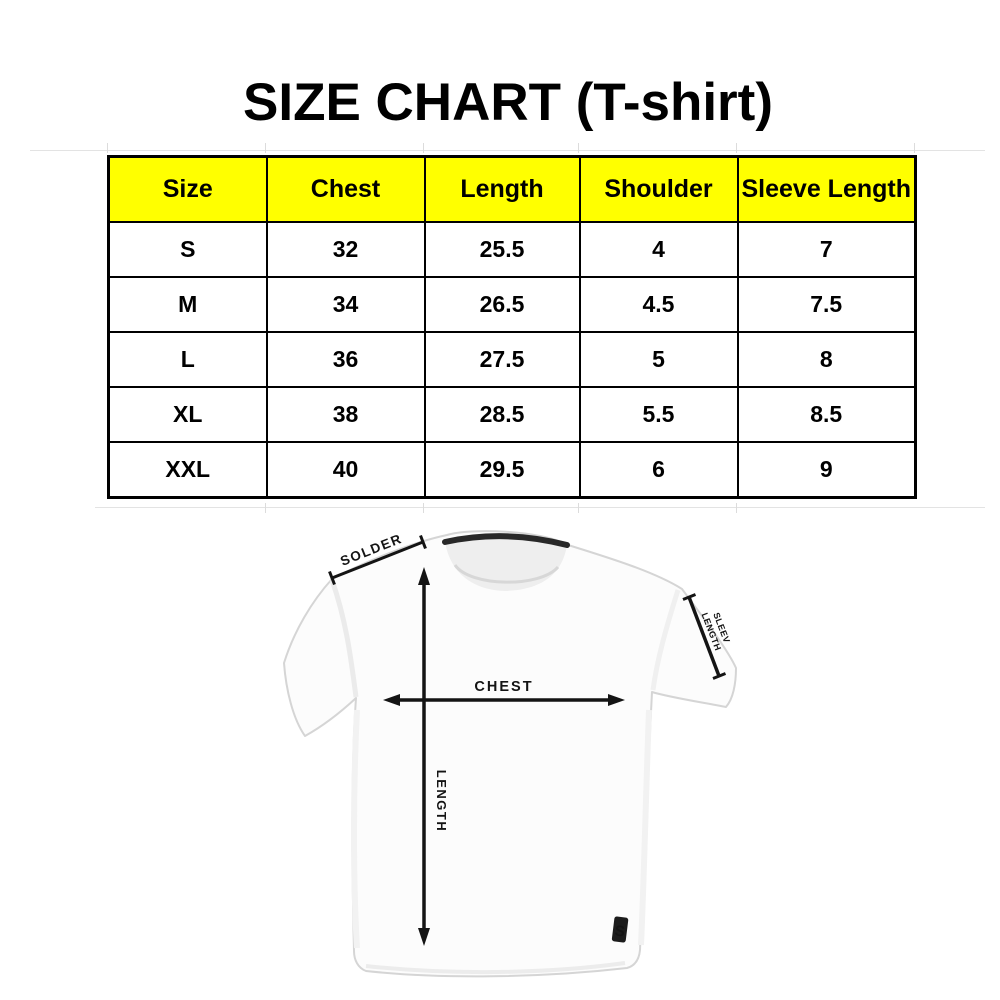 This screenshot has height=1000, width=1000. I want to click on cell-sleeve-length: 9, so click(826, 470).